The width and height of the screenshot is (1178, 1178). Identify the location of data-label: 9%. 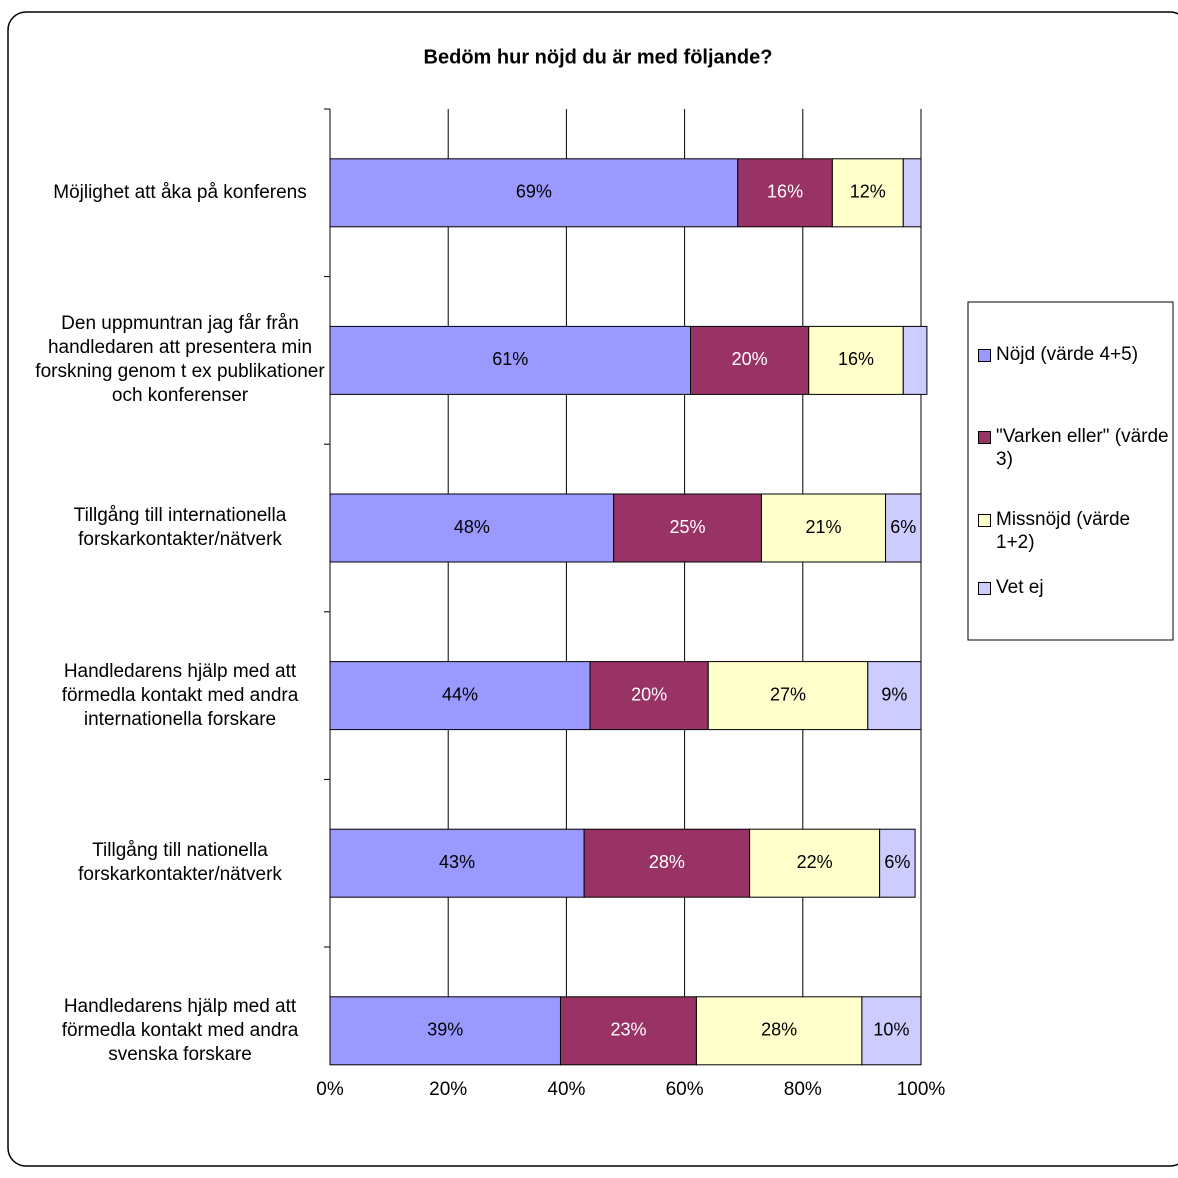
(894, 694).